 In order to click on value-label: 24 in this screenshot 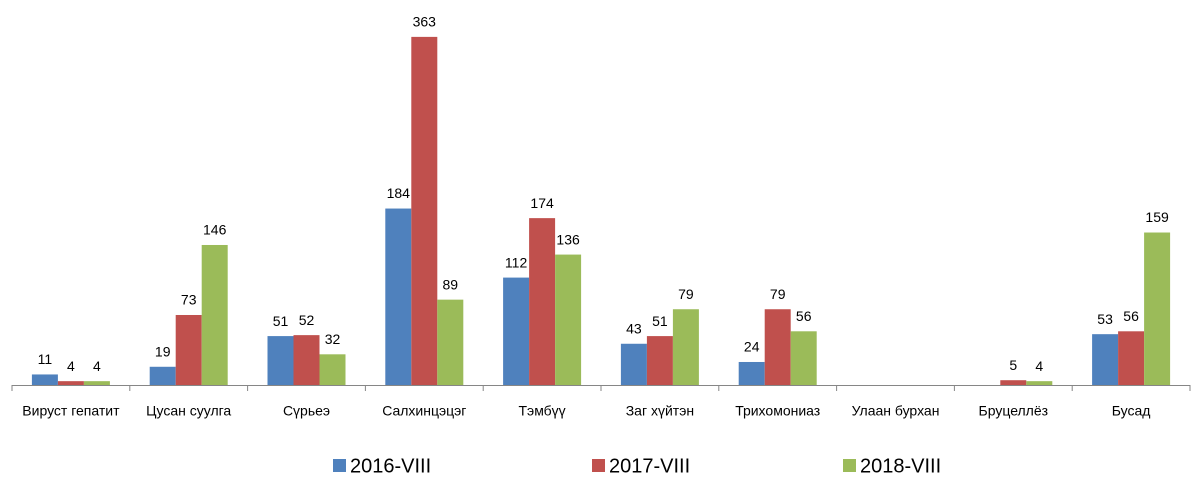, I will do `click(752, 347)`.